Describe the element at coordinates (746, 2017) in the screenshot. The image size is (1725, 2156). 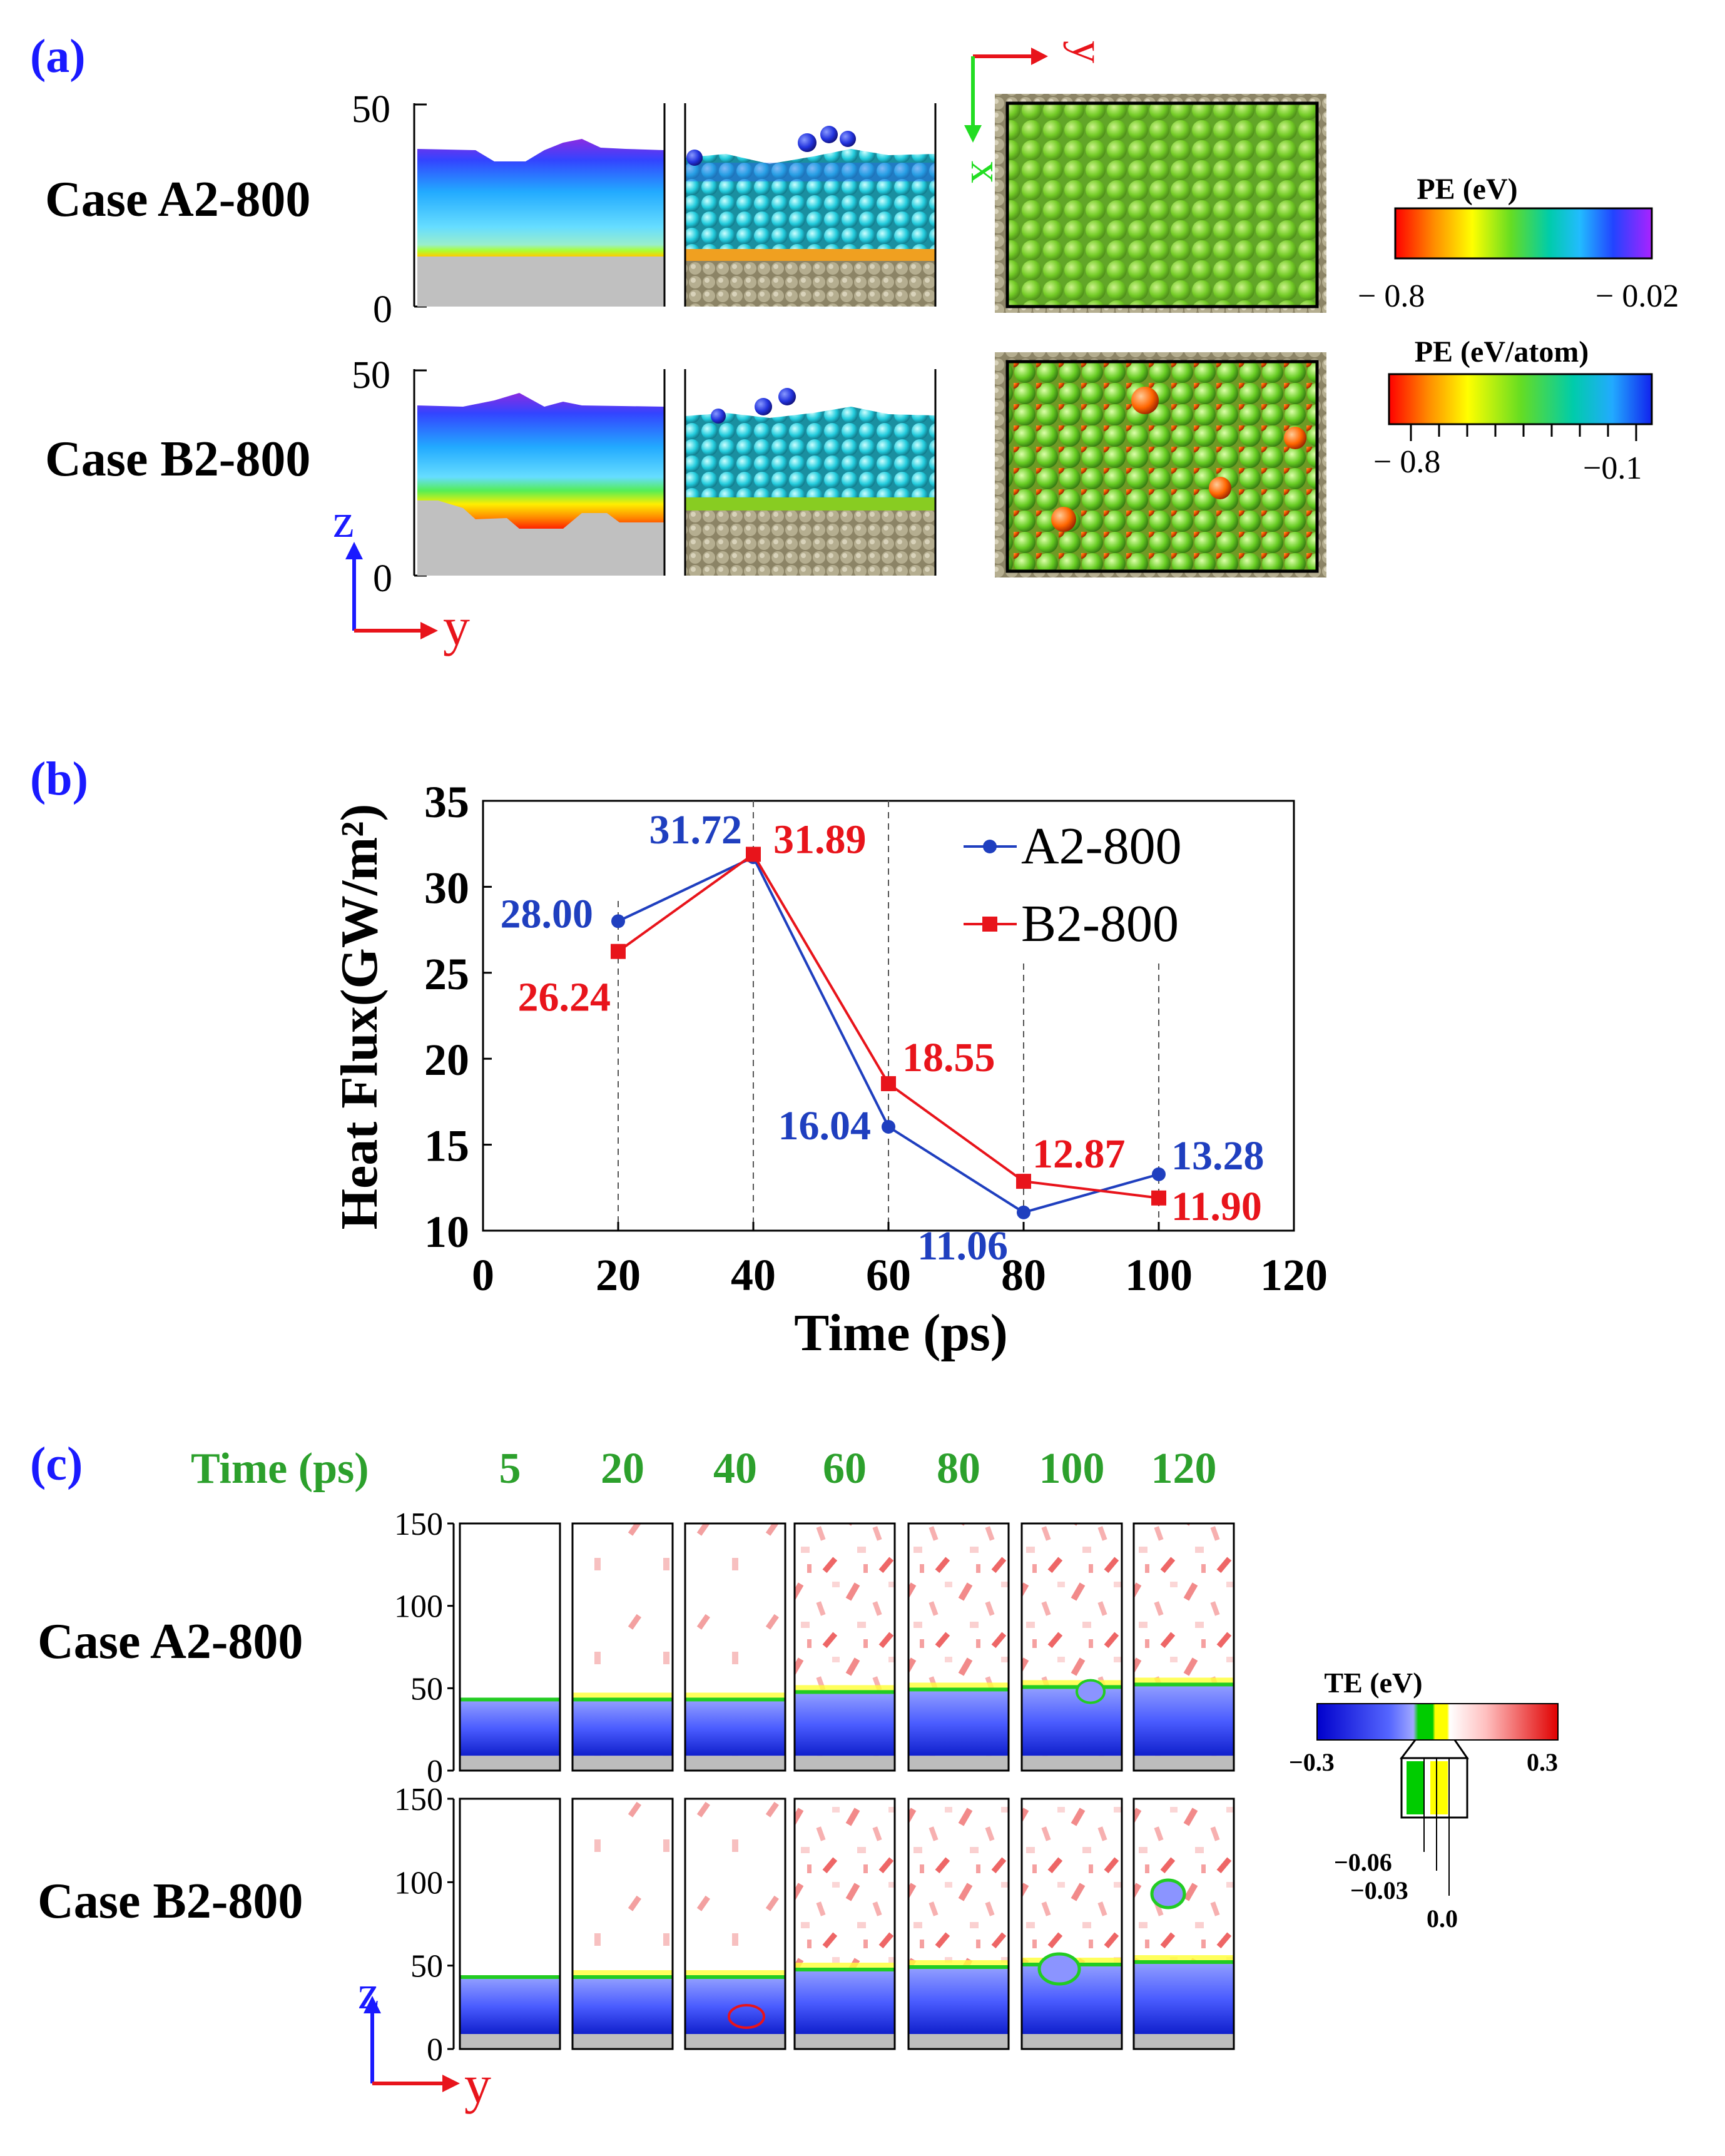
I see `highlight-ring` at that location.